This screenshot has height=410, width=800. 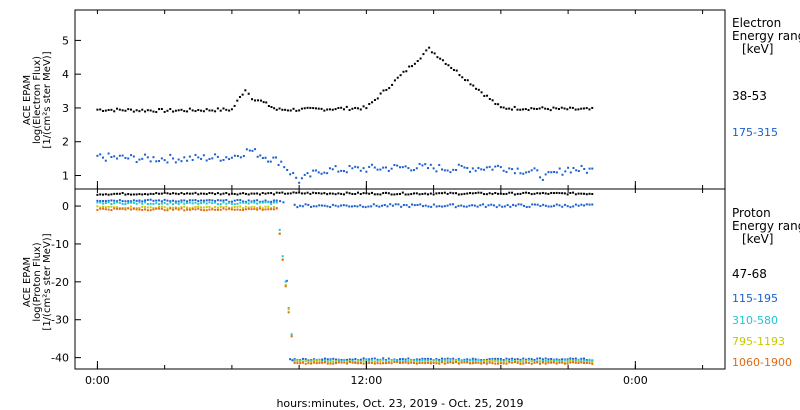 What do you see at coordinates (60, 244) in the screenshot?
I see `y-tick-label: -10` at bounding box center [60, 244].